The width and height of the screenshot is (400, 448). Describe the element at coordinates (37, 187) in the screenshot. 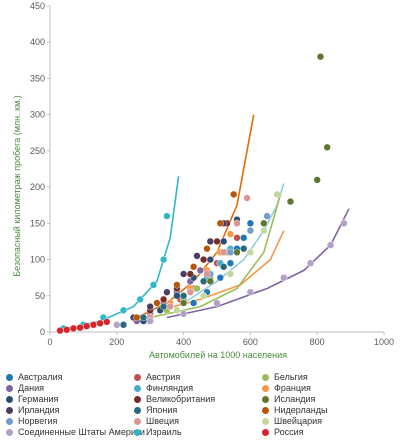

I see `y-tick-label: 200` at that location.